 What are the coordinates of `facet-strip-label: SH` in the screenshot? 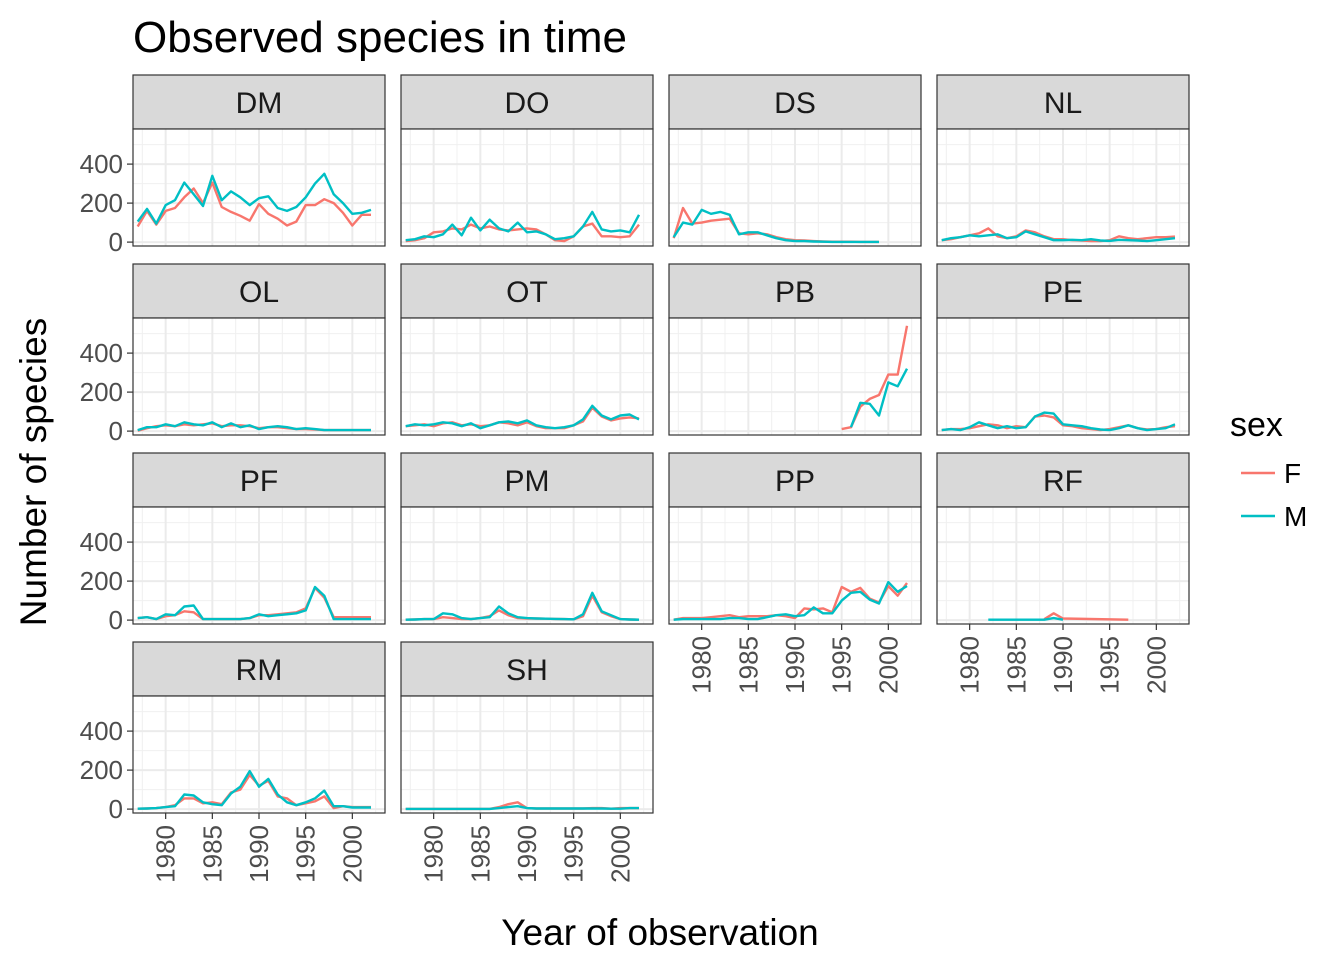 It's located at (527, 670).